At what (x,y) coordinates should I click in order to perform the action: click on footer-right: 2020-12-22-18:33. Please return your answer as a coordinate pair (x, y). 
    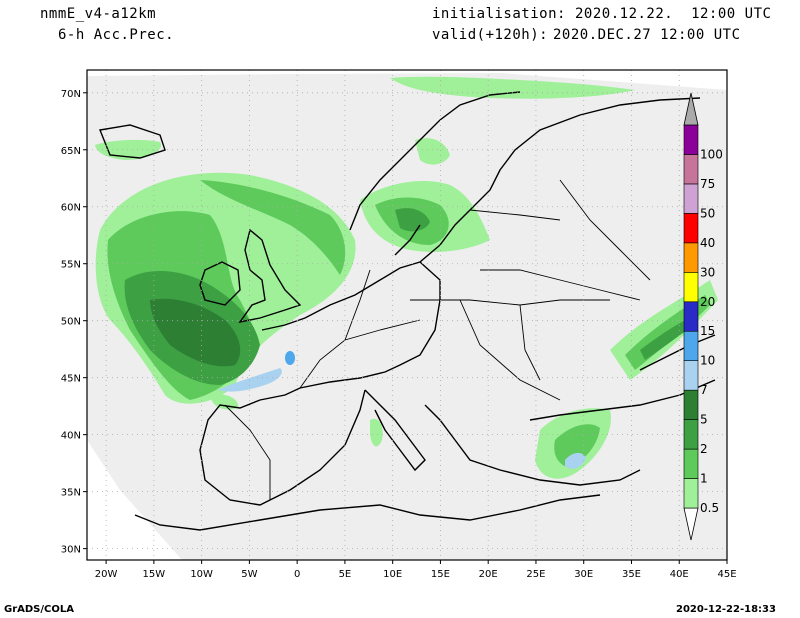
    Looking at the image, I should click on (726, 609).